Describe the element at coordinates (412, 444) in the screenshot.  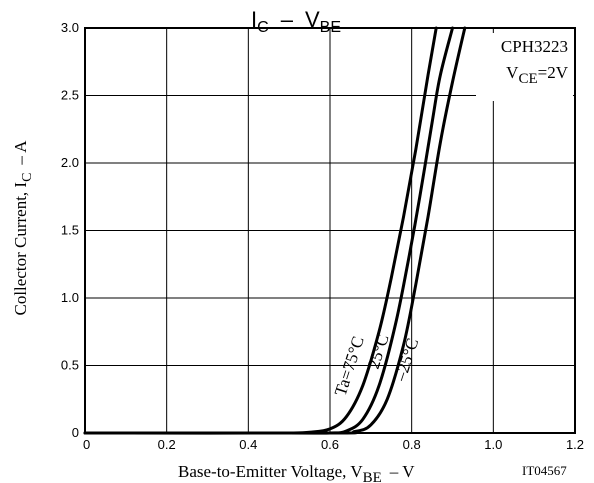
I see `x-tick-label: 0.8` at that location.